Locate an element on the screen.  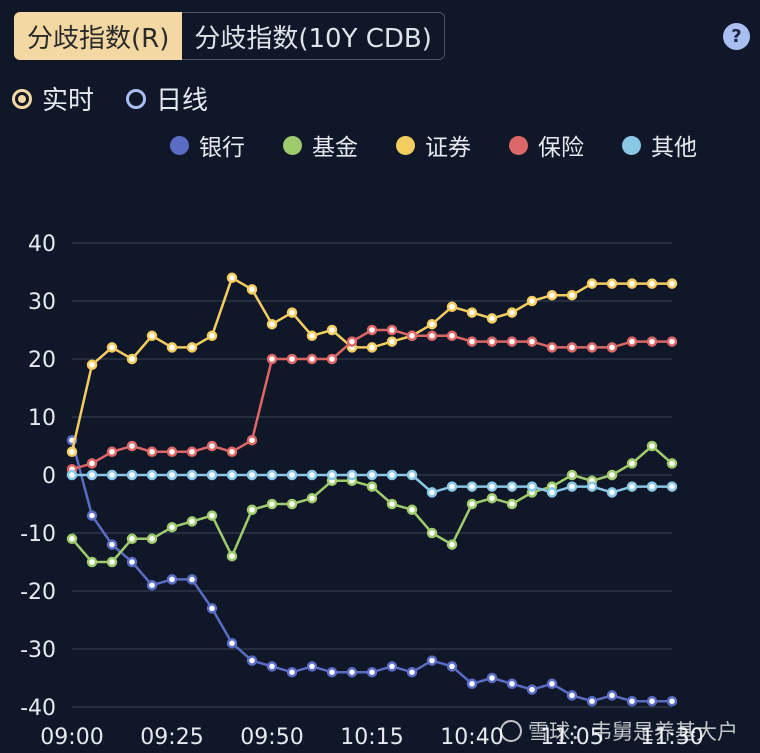
help-icon: ? is located at coordinates (736, 36).